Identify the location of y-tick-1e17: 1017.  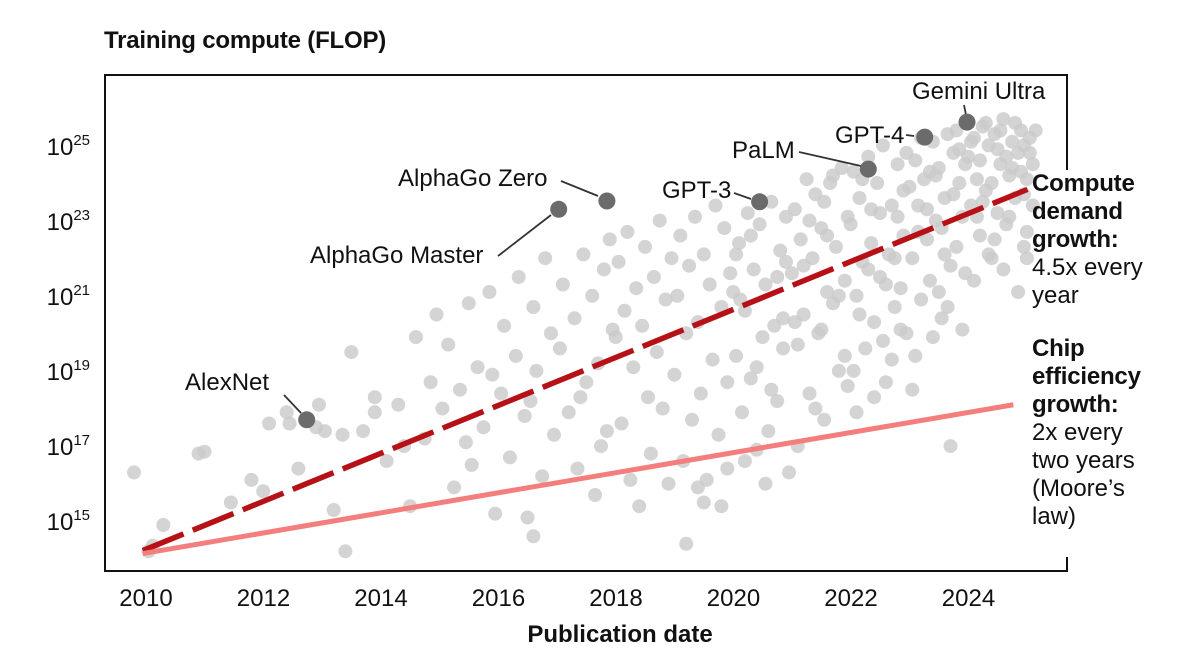
(68, 446).